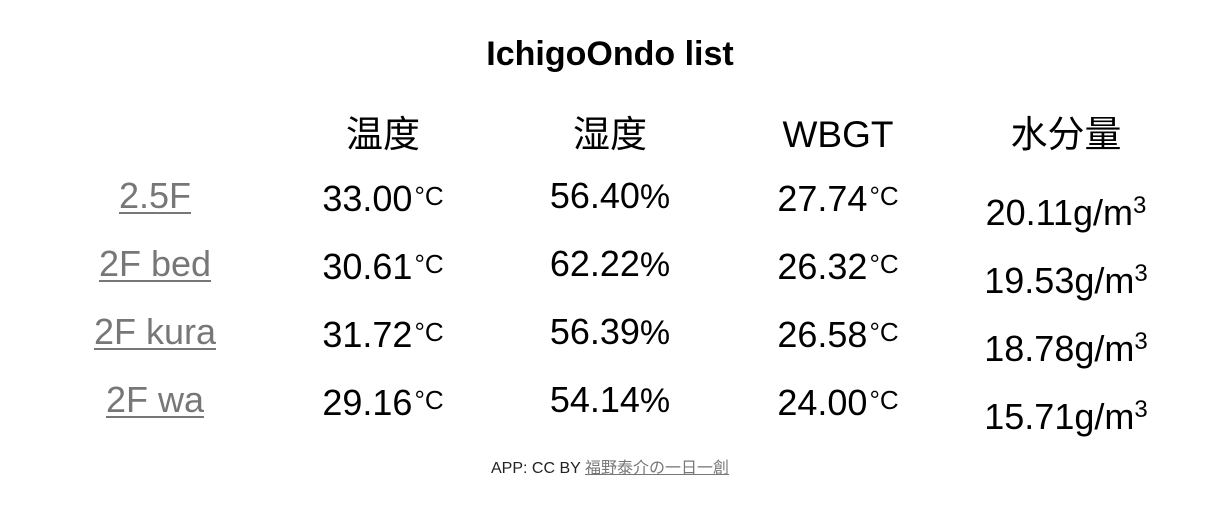  I want to click on temperature-value: 30.61, so click(367, 266).